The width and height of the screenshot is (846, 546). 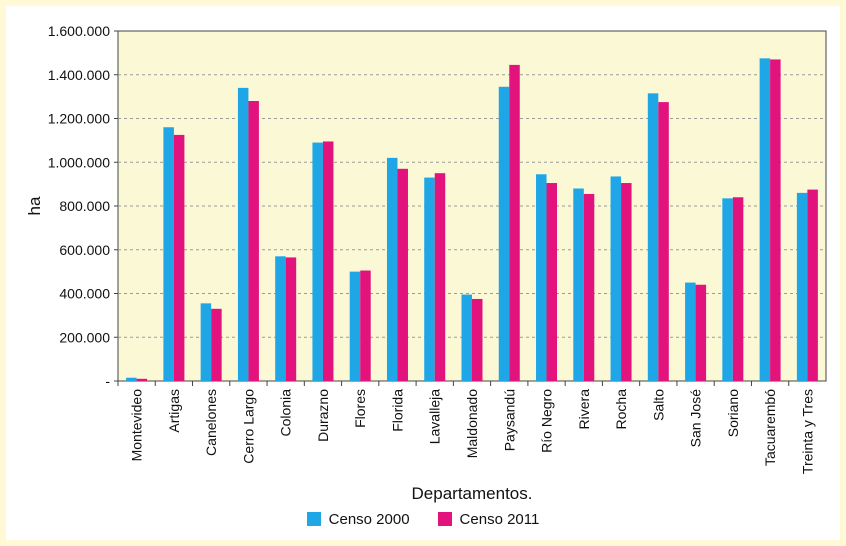 I want to click on x-tick-label: Canelones, so click(x=211, y=422).